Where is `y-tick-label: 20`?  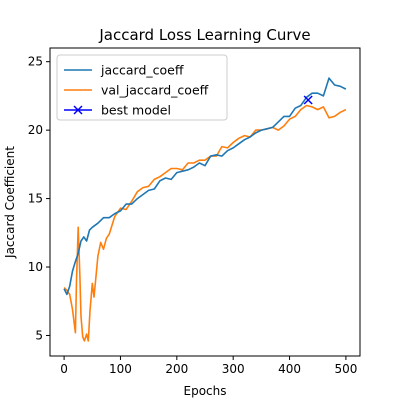
y-tick-label: 20 is located at coordinates (35, 130).